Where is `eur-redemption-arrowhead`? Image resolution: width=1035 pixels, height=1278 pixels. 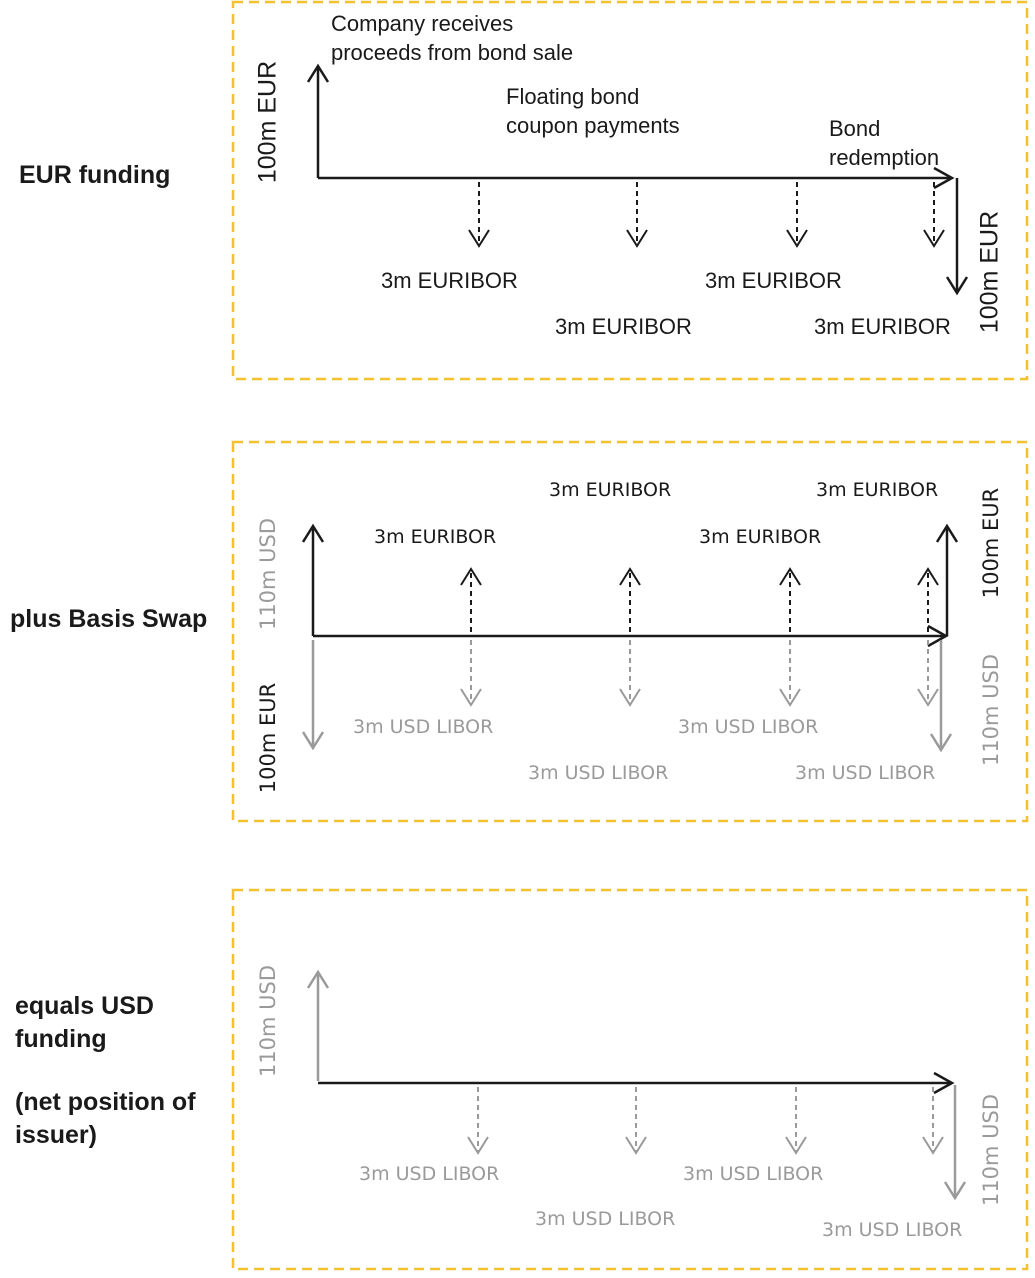
eur-redemption-arrowhead is located at coordinates (957, 286).